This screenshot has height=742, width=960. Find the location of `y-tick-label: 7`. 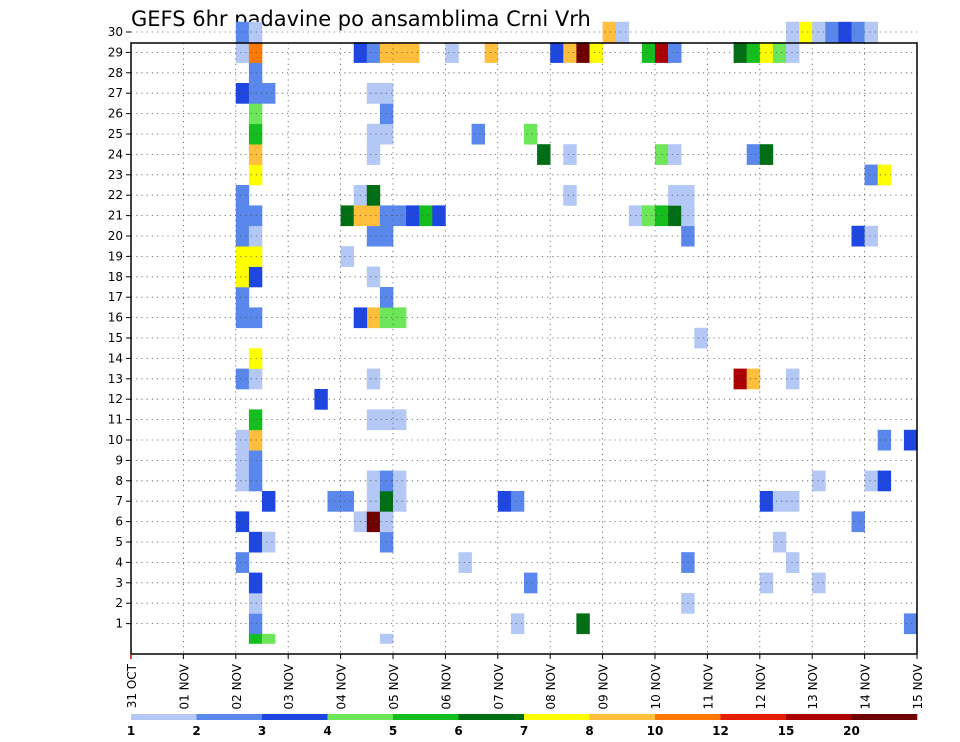

y-tick-label: 7 is located at coordinates (119, 501).